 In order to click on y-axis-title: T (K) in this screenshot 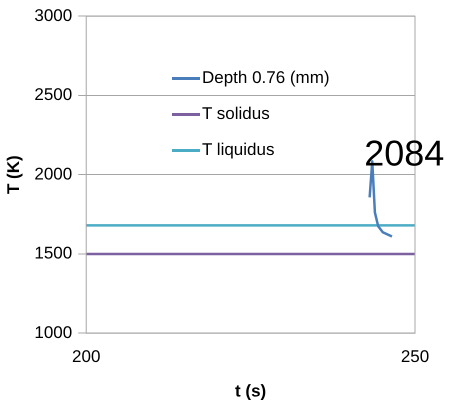, I will do `click(13, 174)`.